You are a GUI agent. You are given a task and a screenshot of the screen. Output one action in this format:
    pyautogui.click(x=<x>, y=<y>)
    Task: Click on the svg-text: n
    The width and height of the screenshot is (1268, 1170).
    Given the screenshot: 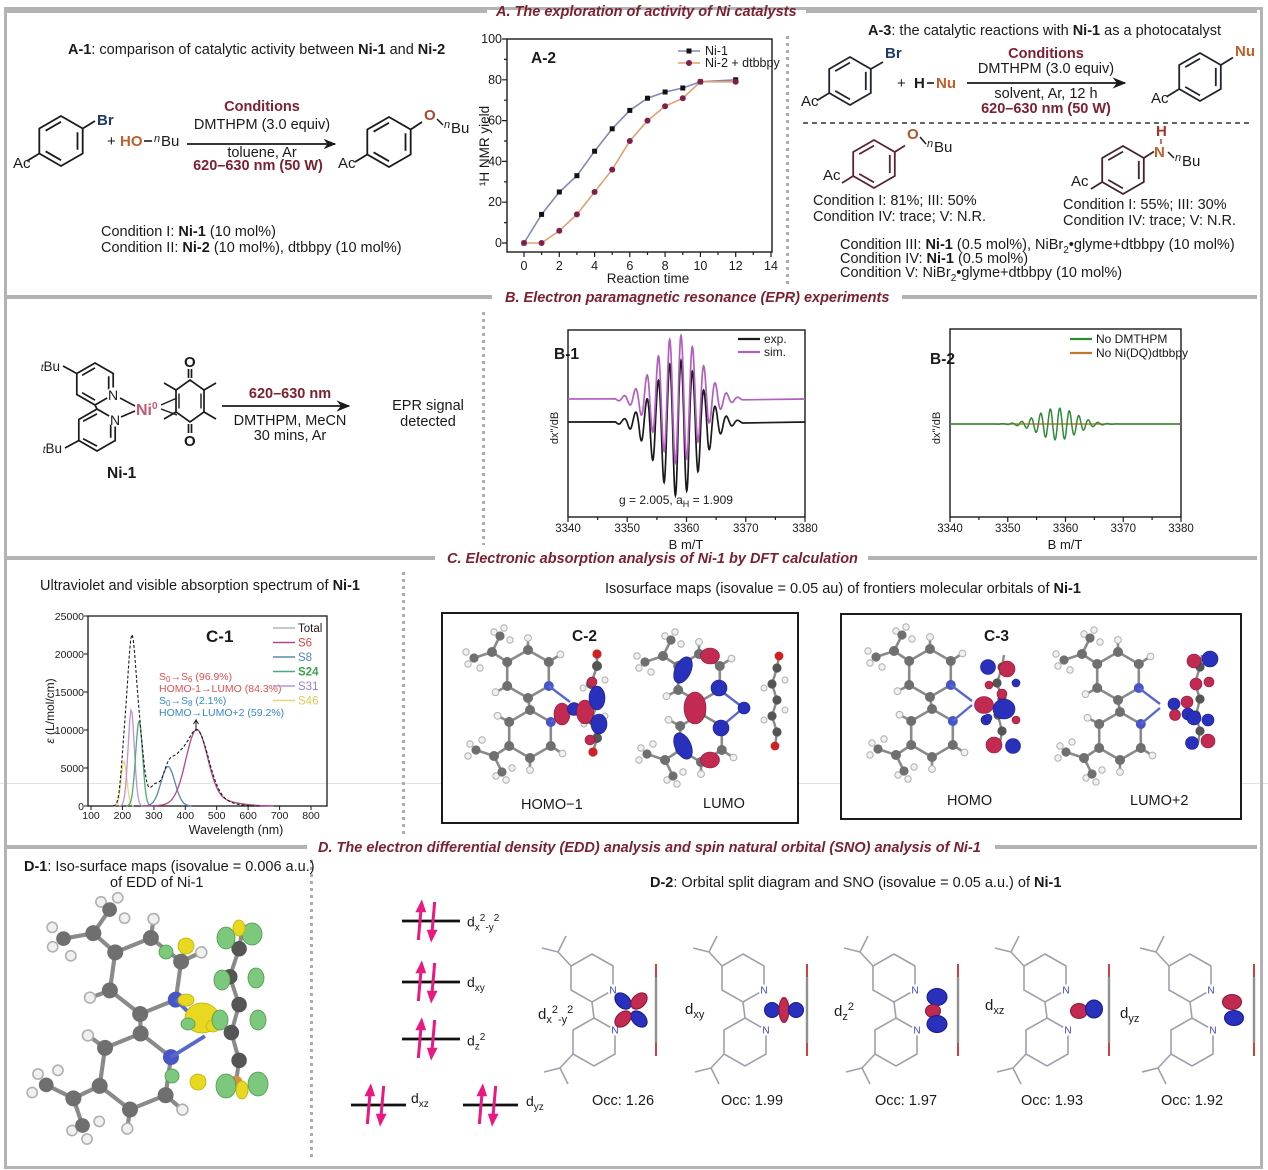 What is the action you would take?
    pyautogui.click(x=1178, y=158)
    